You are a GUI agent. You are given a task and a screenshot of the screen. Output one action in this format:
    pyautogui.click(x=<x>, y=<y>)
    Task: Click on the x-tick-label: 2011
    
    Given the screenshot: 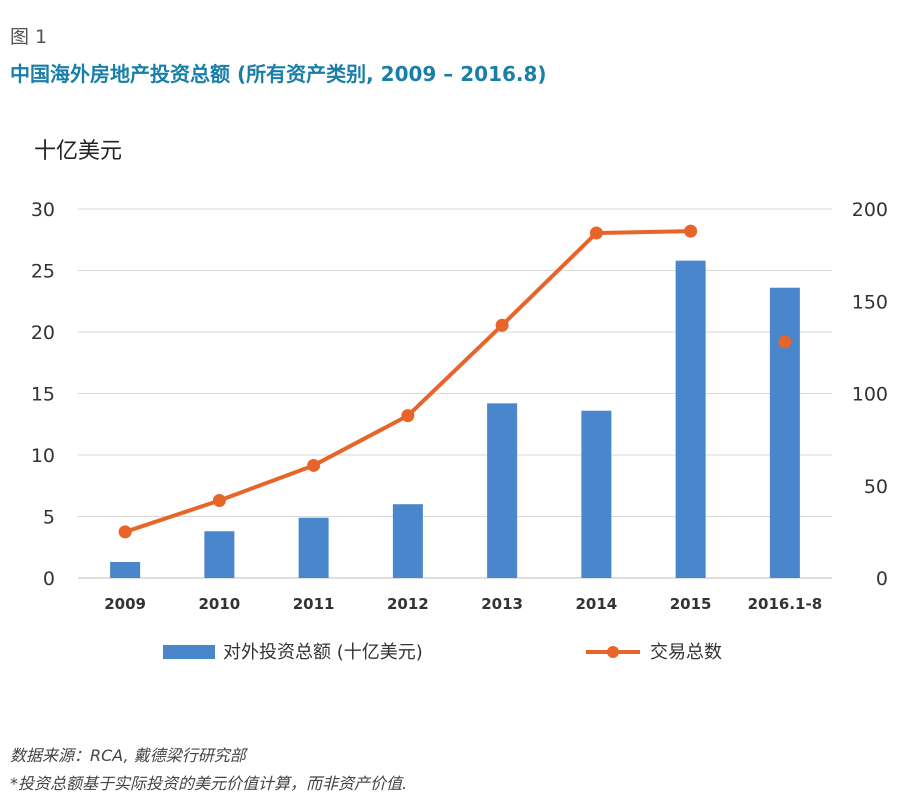 What is the action you would take?
    pyautogui.click(x=314, y=604)
    